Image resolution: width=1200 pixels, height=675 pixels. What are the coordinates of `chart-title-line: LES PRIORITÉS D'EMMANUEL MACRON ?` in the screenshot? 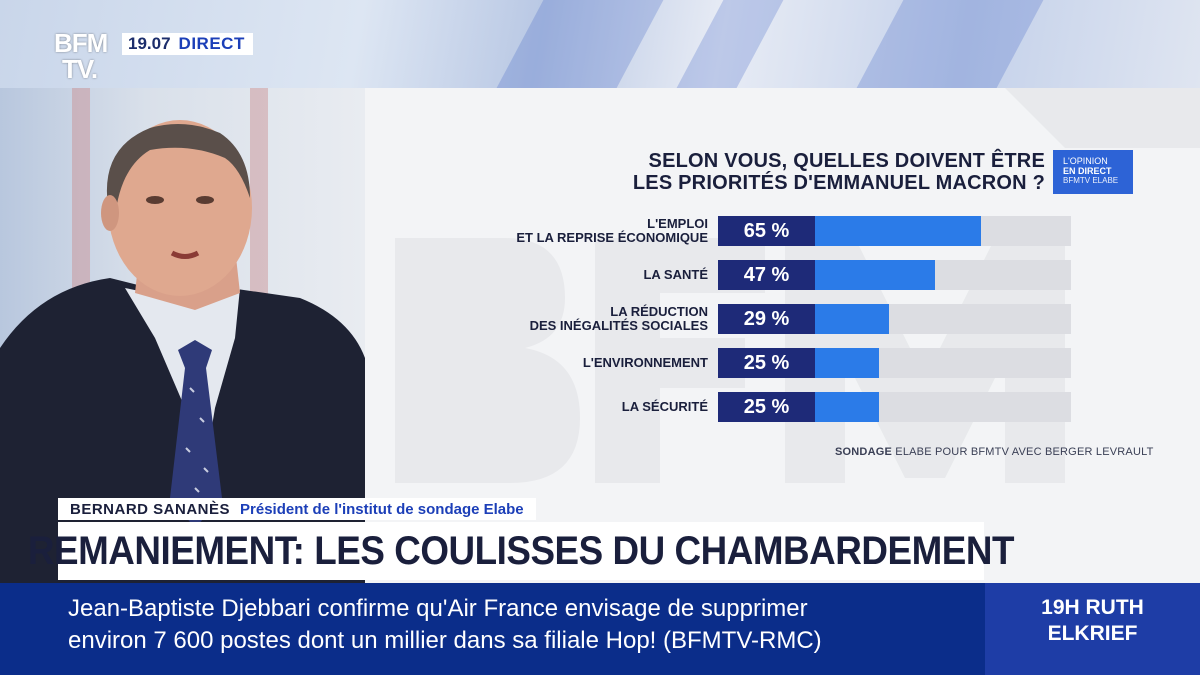 It's located at (838, 183).